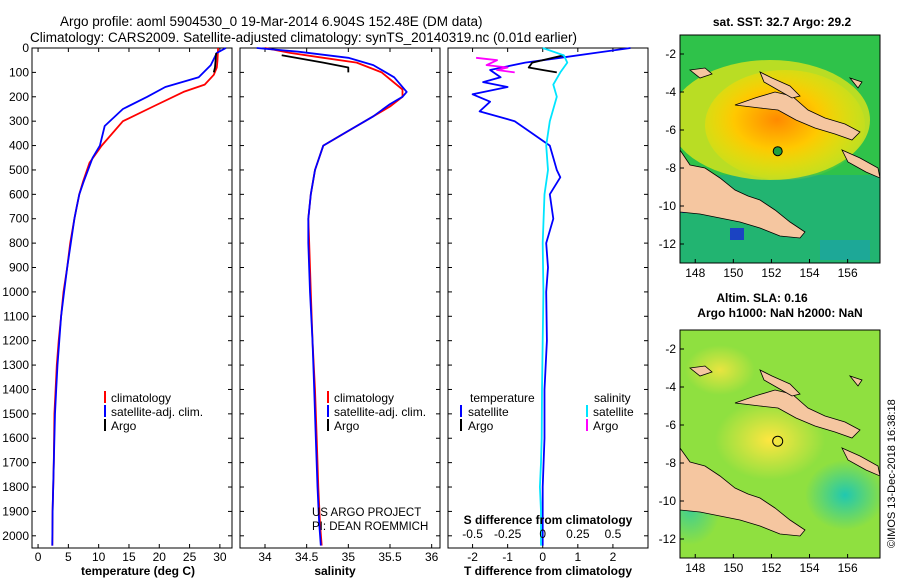  Describe the element at coordinates (777, 151) in the screenshot. I see `sst-float-marker` at that location.